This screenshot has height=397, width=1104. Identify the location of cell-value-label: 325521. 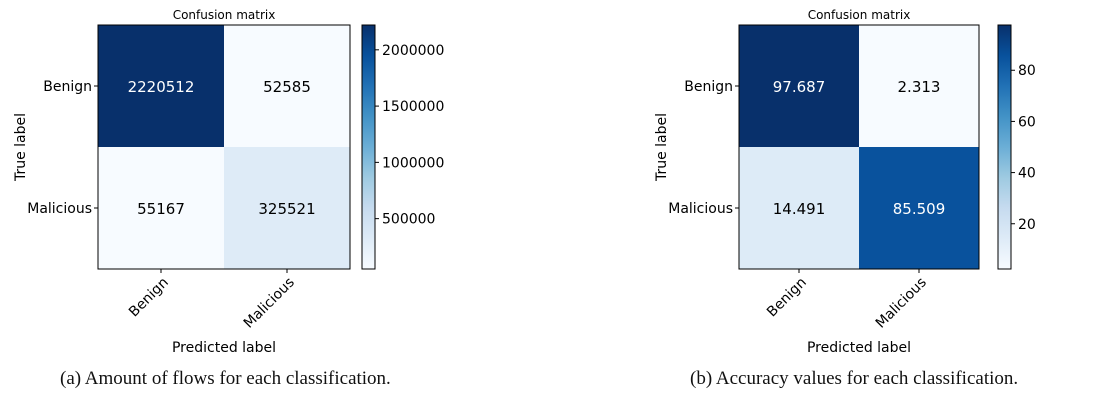
(286, 209).